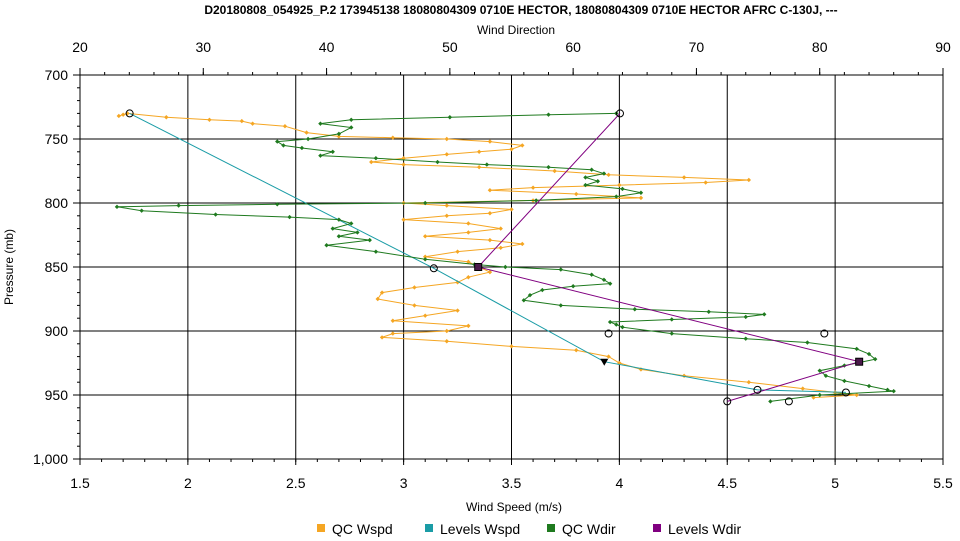 This screenshot has height=541, width=960. What do you see at coordinates (516, 30) in the screenshot?
I see `x2-axis-label: Wind Direction` at bounding box center [516, 30].